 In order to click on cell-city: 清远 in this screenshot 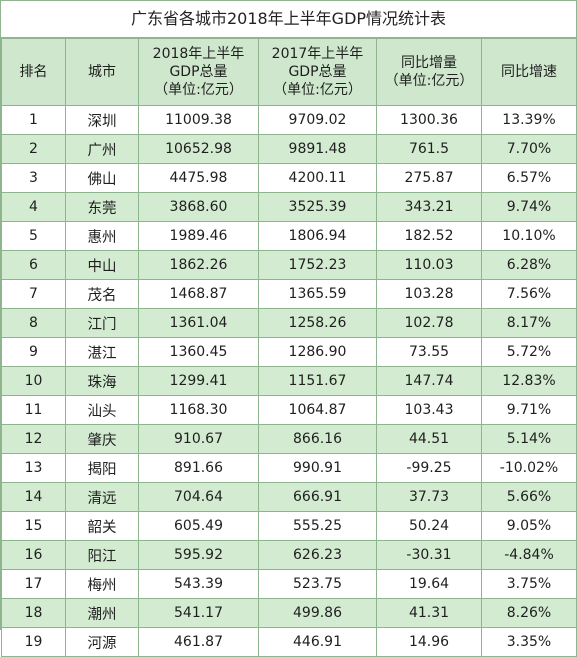, I will do `click(102, 497)`.